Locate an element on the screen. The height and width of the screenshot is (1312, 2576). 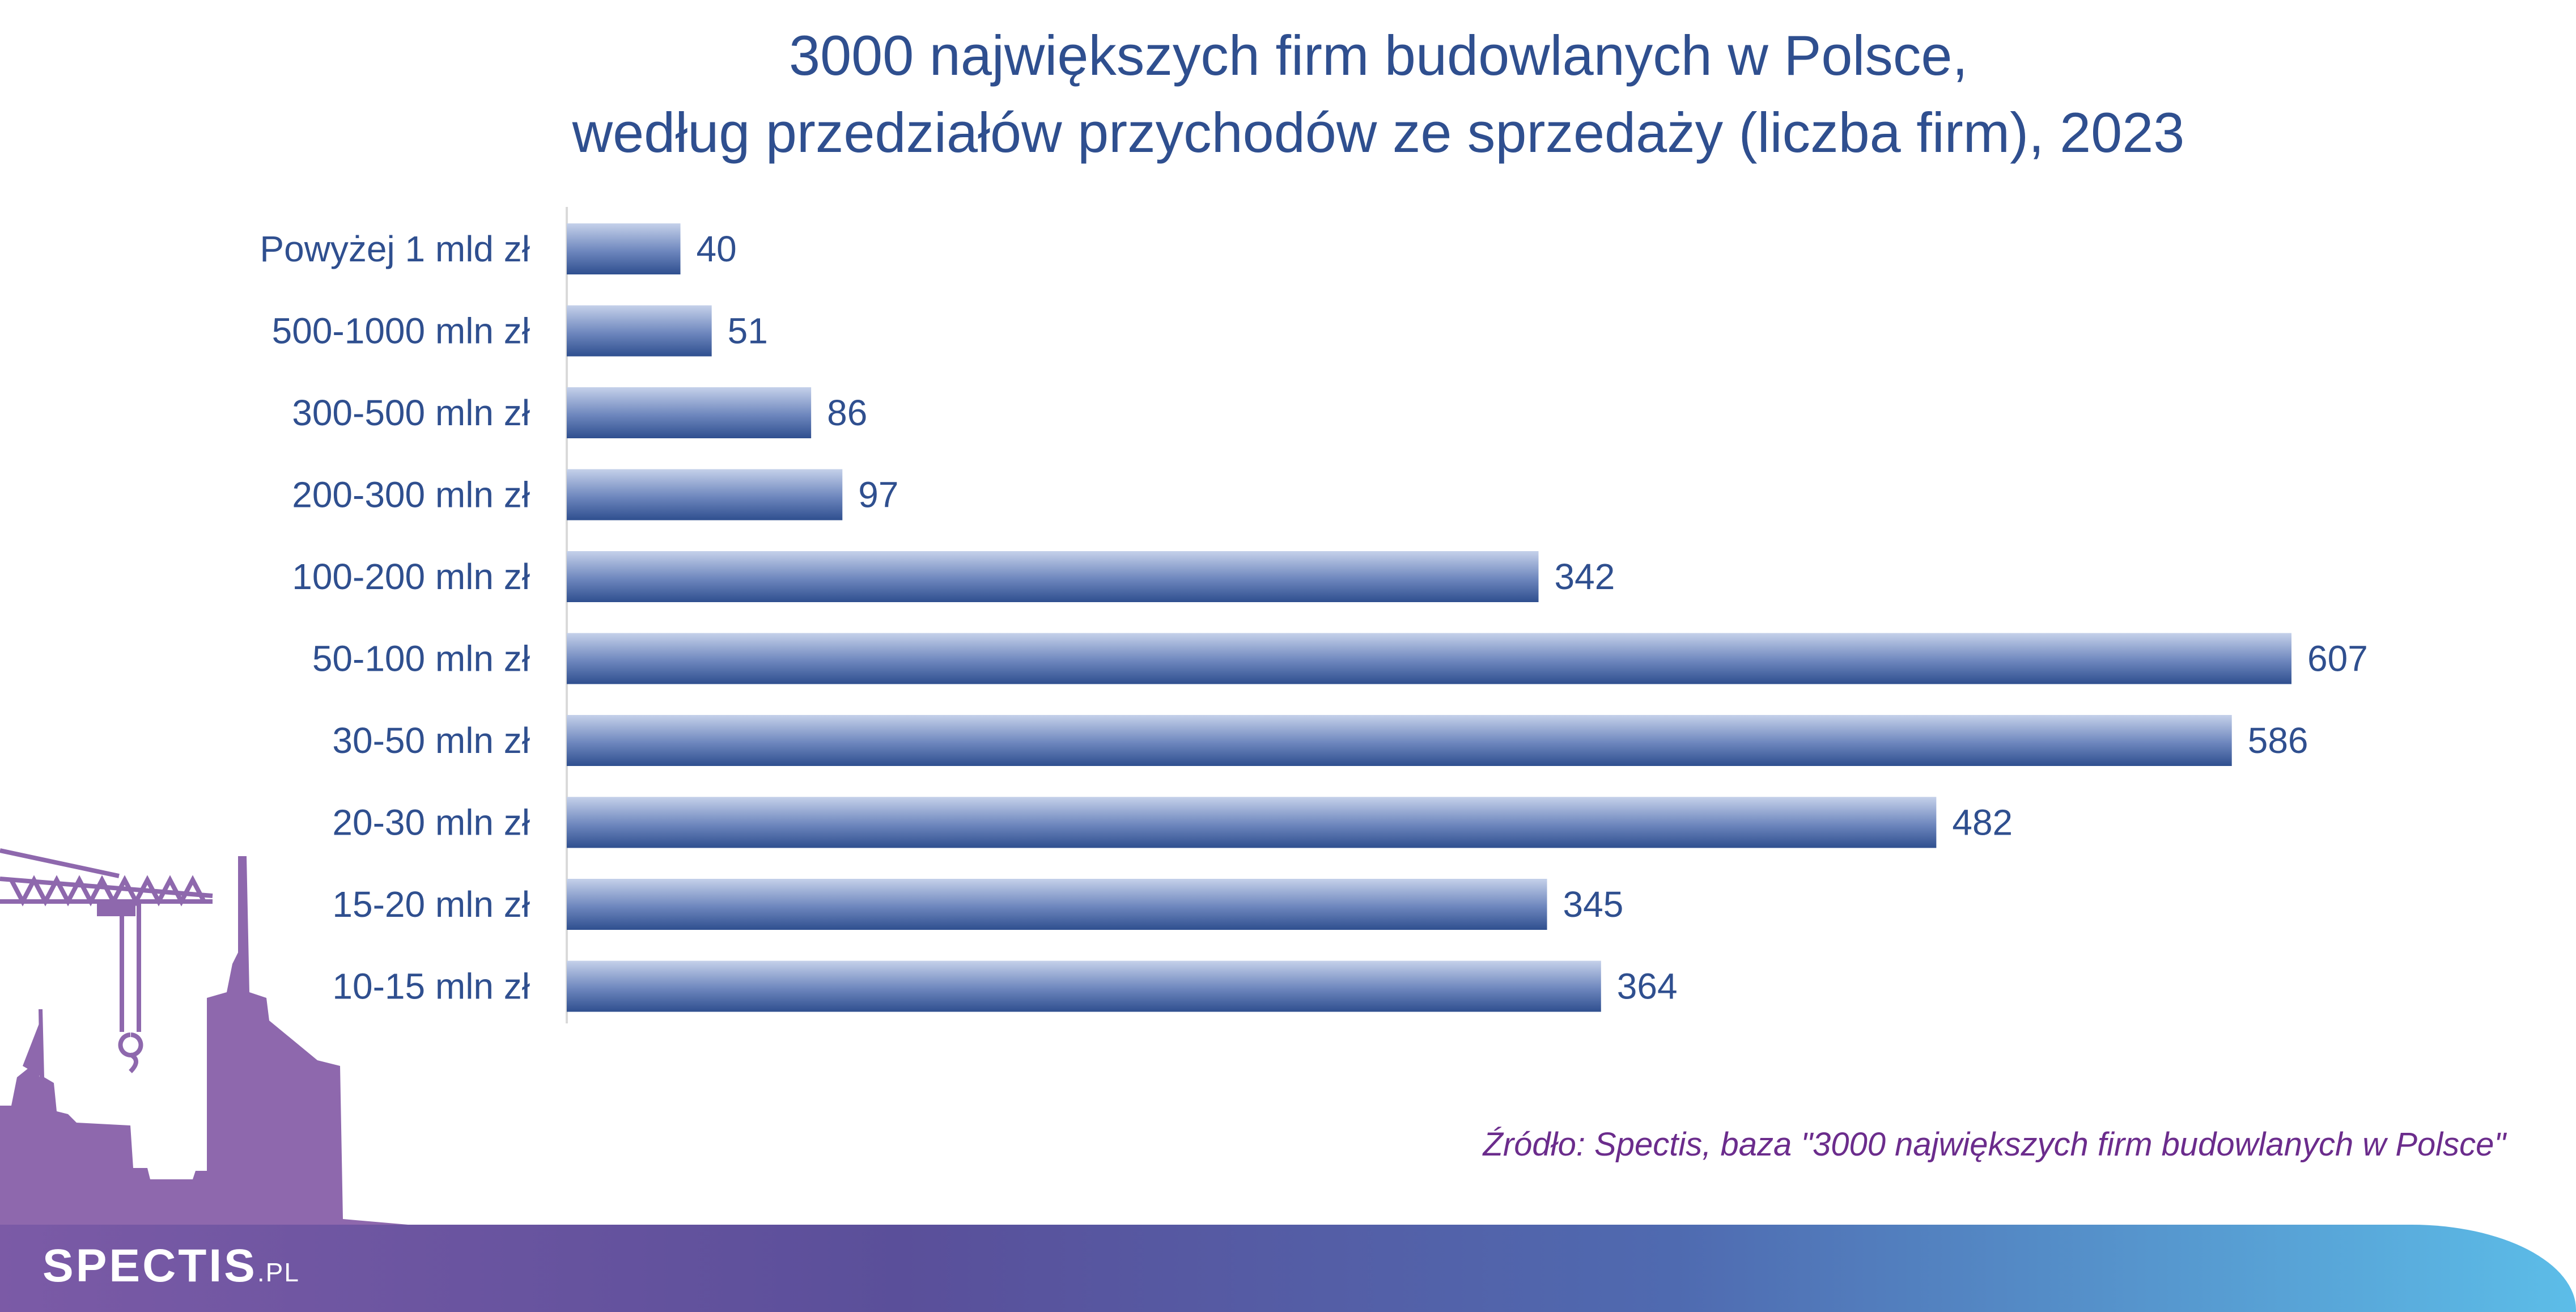
category-label: 200-300 mln zł is located at coordinates (411, 495).